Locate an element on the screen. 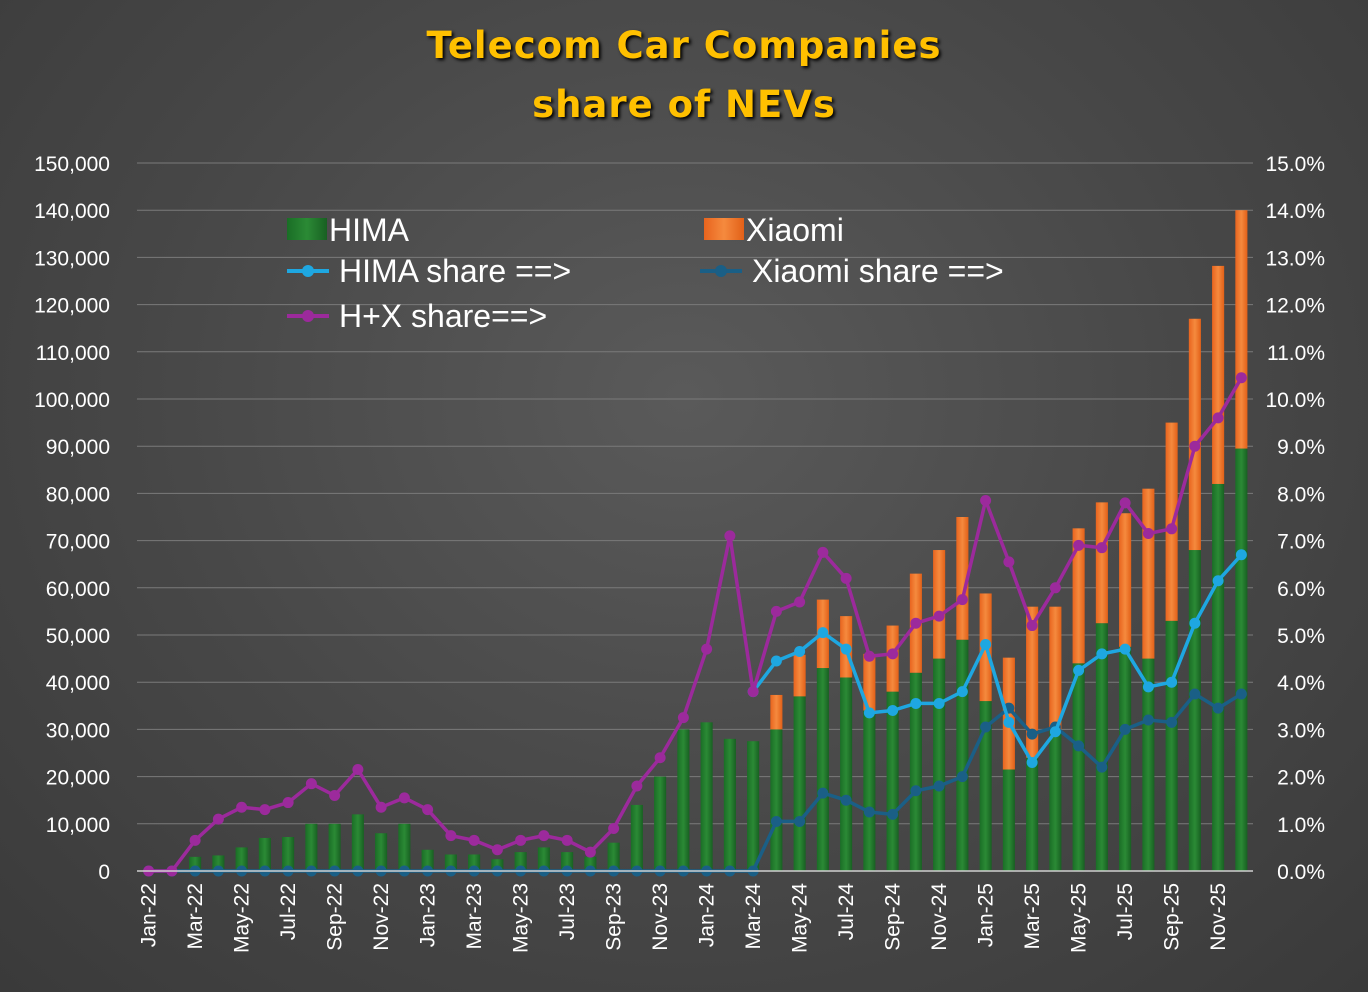 The width and height of the screenshot is (1368, 992). y-left-tick-label: 130,000 is located at coordinates (72, 258).